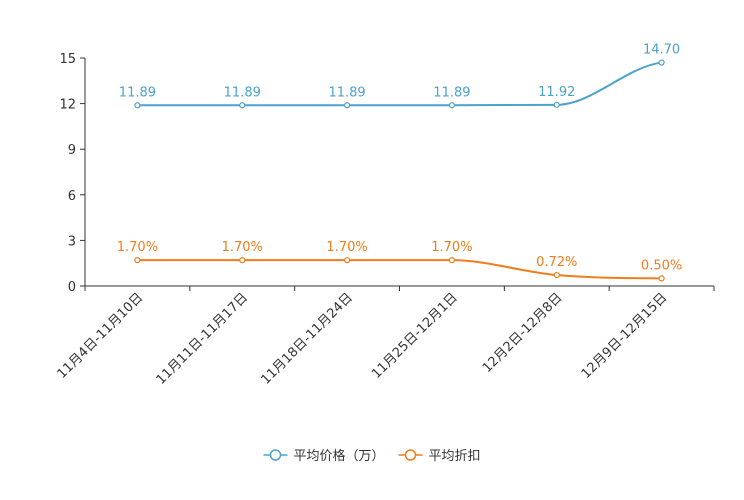 This screenshot has height=500, width=744. What do you see at coordinates (202, 338) in the screenshot?
I see `x-tick-label: 11月11日-11月17日` at bounding box center [202, 338].